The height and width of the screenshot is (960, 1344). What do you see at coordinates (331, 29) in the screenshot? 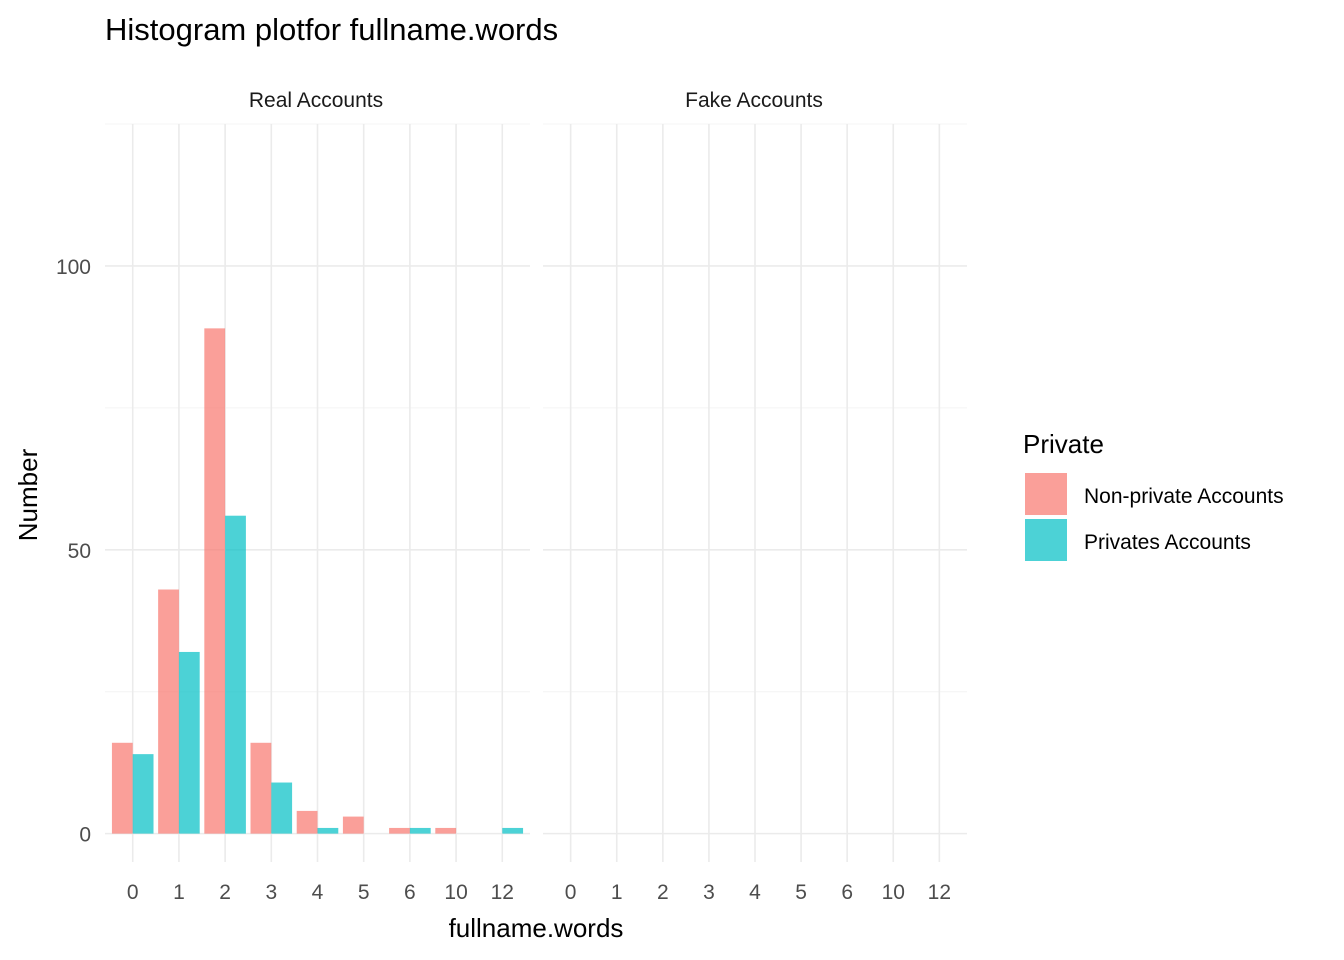
I see `chart-title: Histogram plotfor fullname.words` at bounding box center [331, 29].